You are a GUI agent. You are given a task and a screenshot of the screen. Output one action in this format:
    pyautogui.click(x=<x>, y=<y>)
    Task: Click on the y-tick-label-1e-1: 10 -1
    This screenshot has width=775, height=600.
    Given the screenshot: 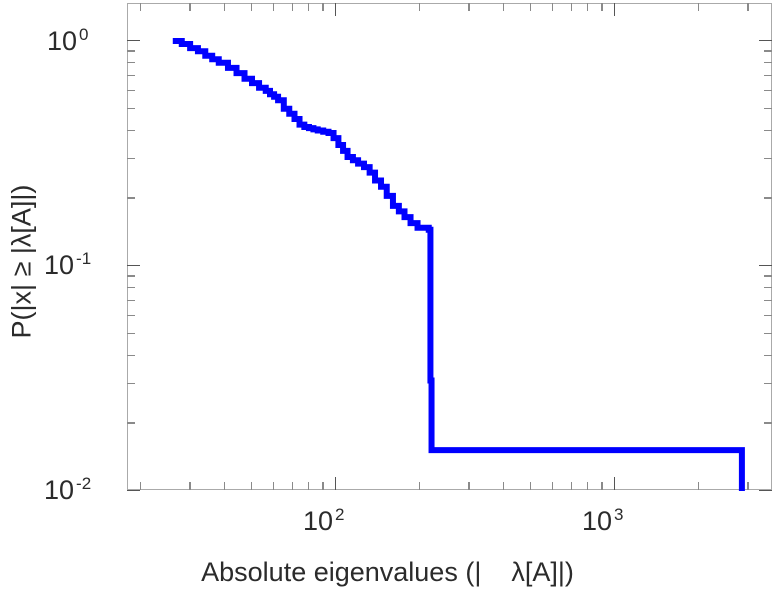 What is the action you would take?
    pyautogui.click(x=68, y=264)
    